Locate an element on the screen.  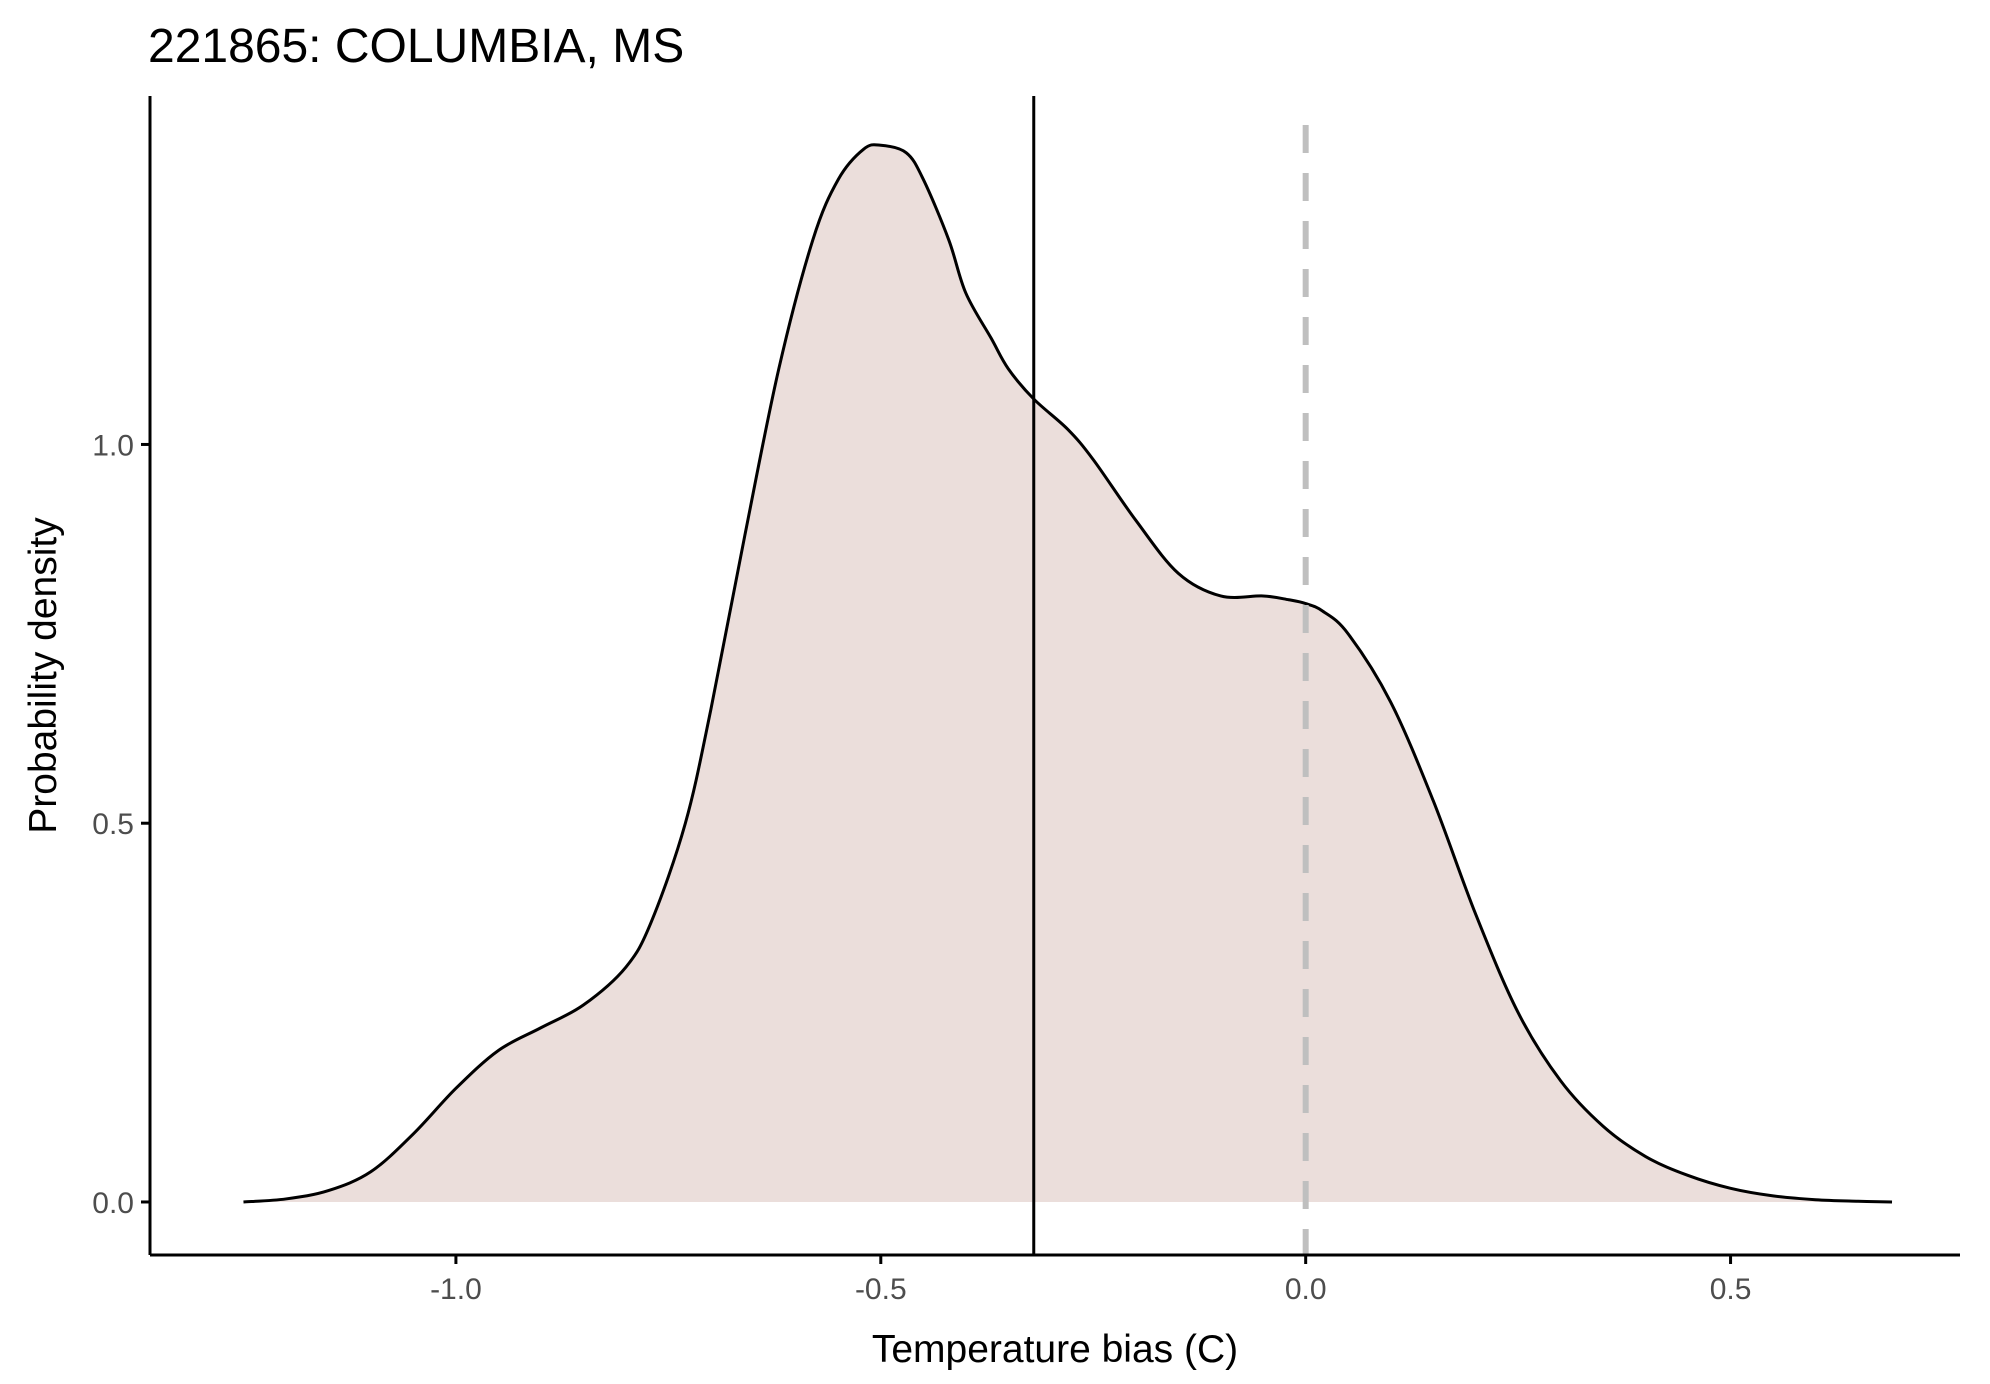
chart-title: 221865: COLUMBIA, MS is located at coordinates (416, 46).